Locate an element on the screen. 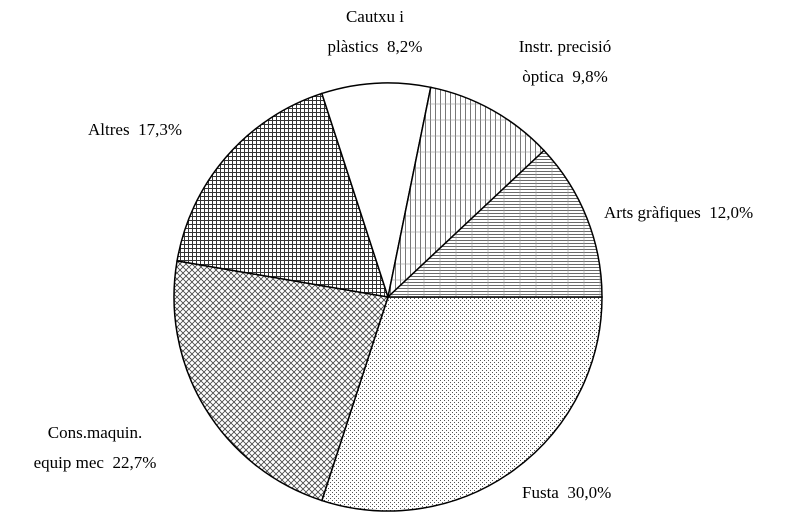 This screenshot has height=516, width=811. slice-label: Altres 17,3% is located at coordinates (135, 130).